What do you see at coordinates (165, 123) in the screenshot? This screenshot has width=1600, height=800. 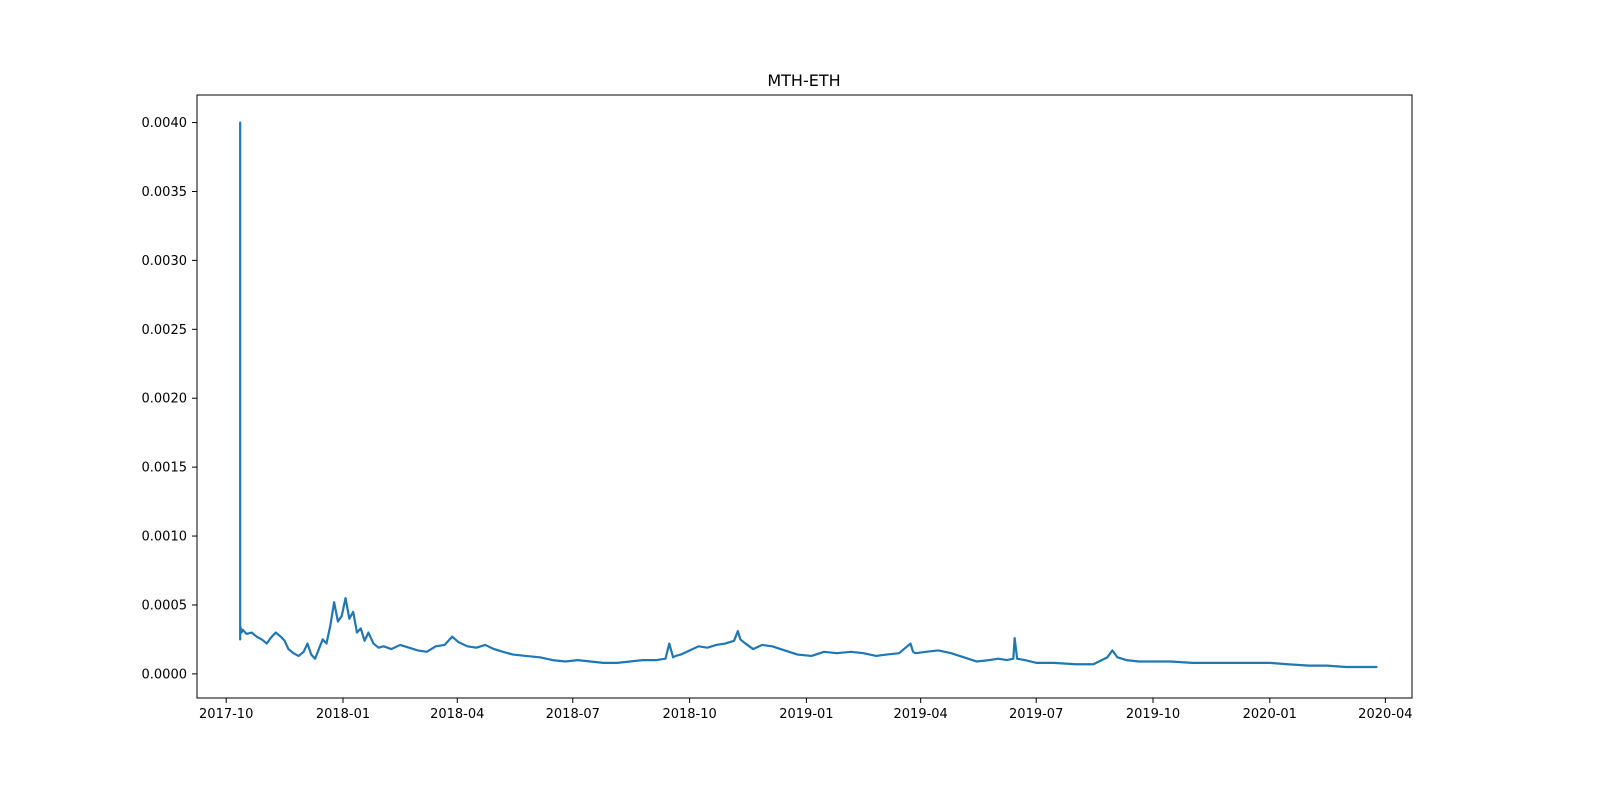 I see `y-tick-label: 0.0040` at bounding box center [165, 123].